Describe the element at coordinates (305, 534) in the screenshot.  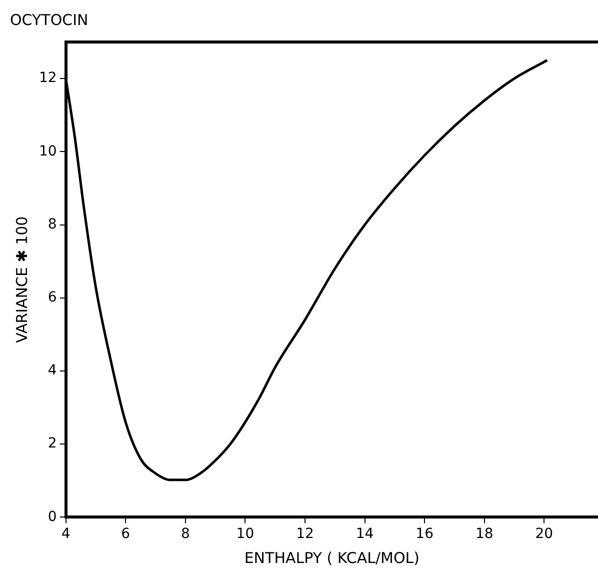
I see `x-tick-label: 12` at that location.